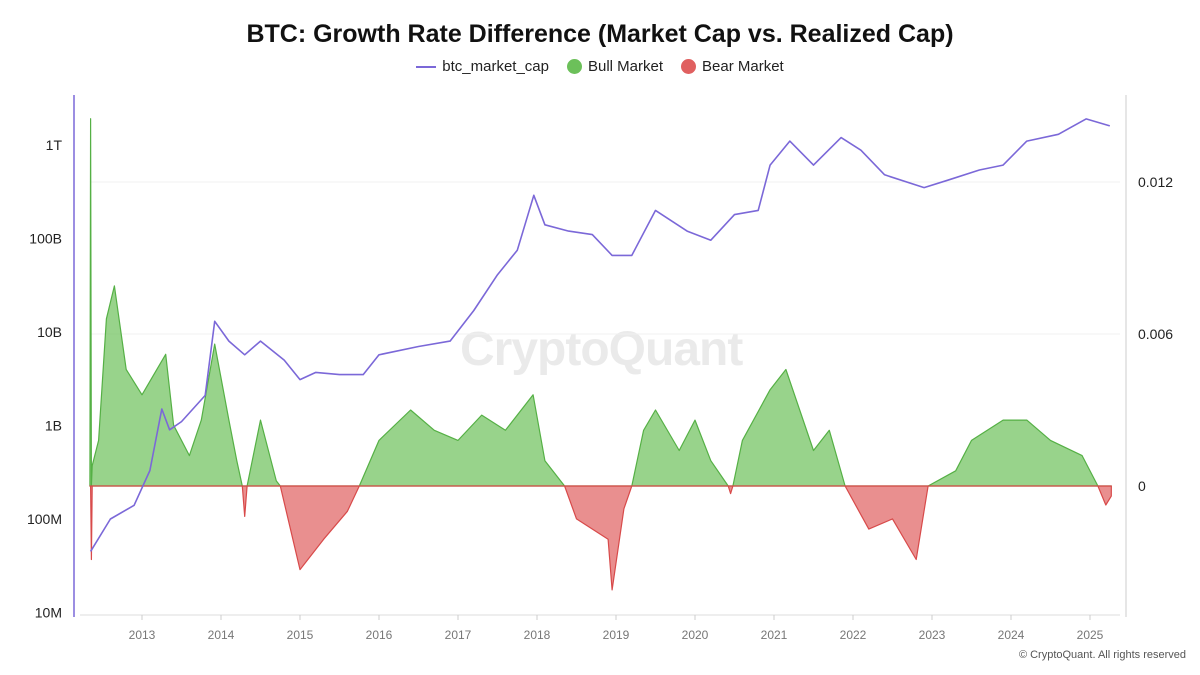 The width and height of the screenshot is (1200, 675). What do you see at coordinates (616, 635) in the screenshot?
I see `x-tick-label: 2019` at bounding box center [616, 635].